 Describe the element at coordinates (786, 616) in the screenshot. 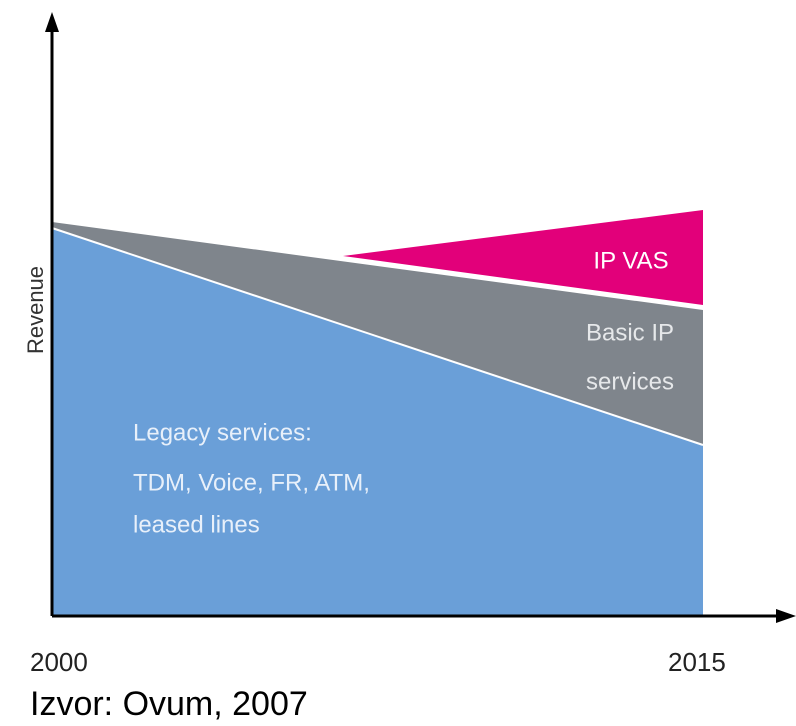

I see `x-axis-arrow` at that location.